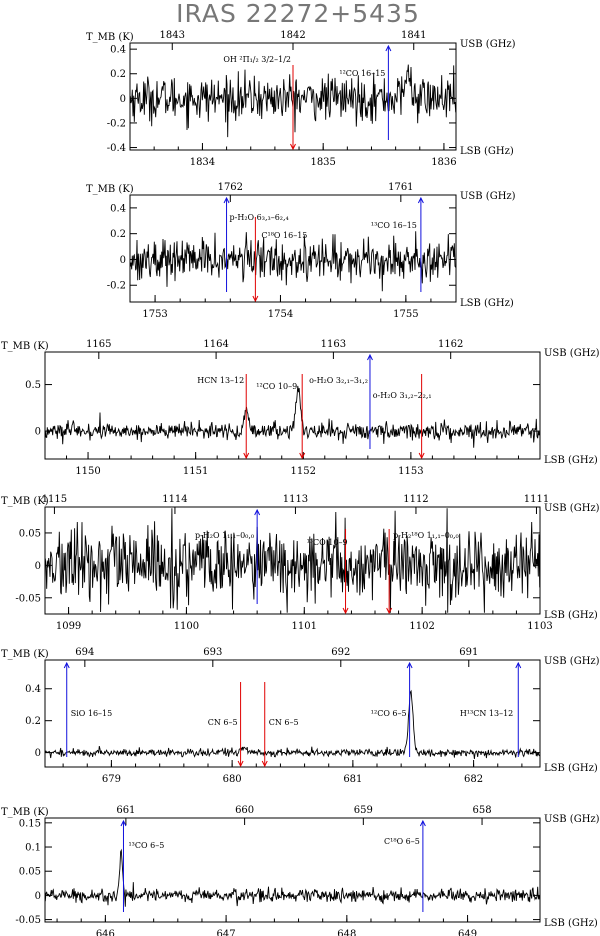 This screenshot has width=600, height=936. Describe the element at coordinates (346, 932) in the screenshot. I see `lsb-tick-label: 648` at that location.